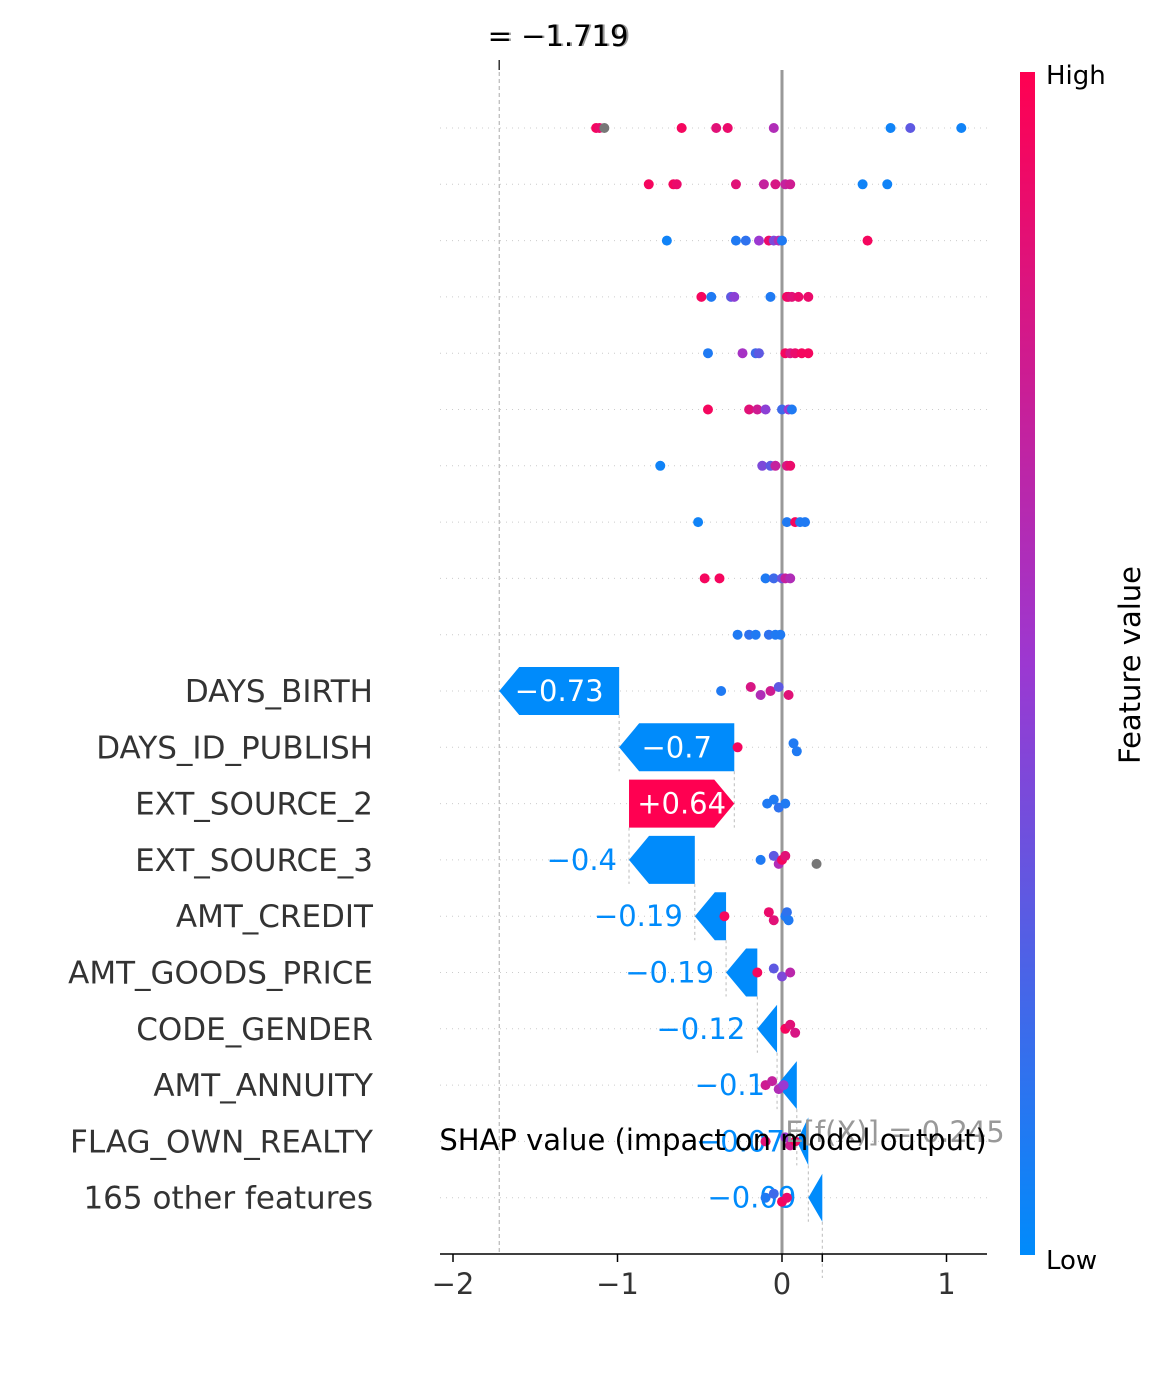 The image size is (1169, 1375). What do you see at coordinates (279, 692) in the screenshot?
I see `feature-label: DAYS_BIRTH` at bounding box center [279, 692].